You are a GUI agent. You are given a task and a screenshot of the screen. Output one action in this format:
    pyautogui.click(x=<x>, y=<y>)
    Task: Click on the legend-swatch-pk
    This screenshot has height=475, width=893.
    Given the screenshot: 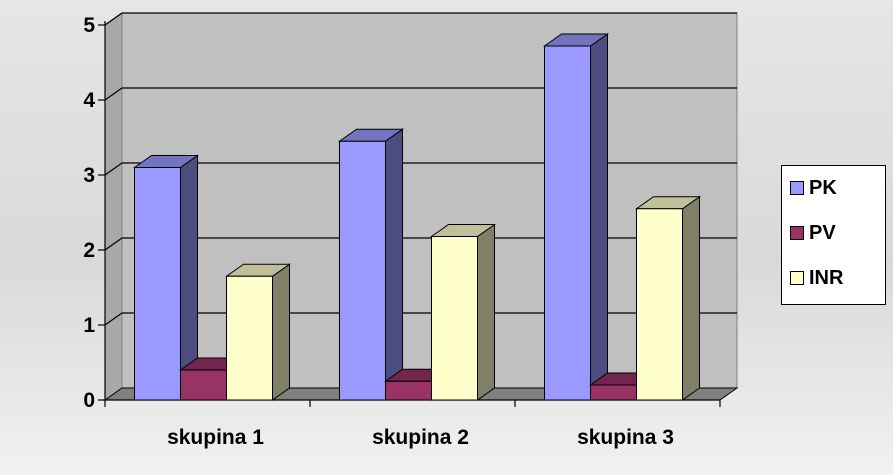 What is the action you would take?
    pyautogui.click(x=797, y=188)
    